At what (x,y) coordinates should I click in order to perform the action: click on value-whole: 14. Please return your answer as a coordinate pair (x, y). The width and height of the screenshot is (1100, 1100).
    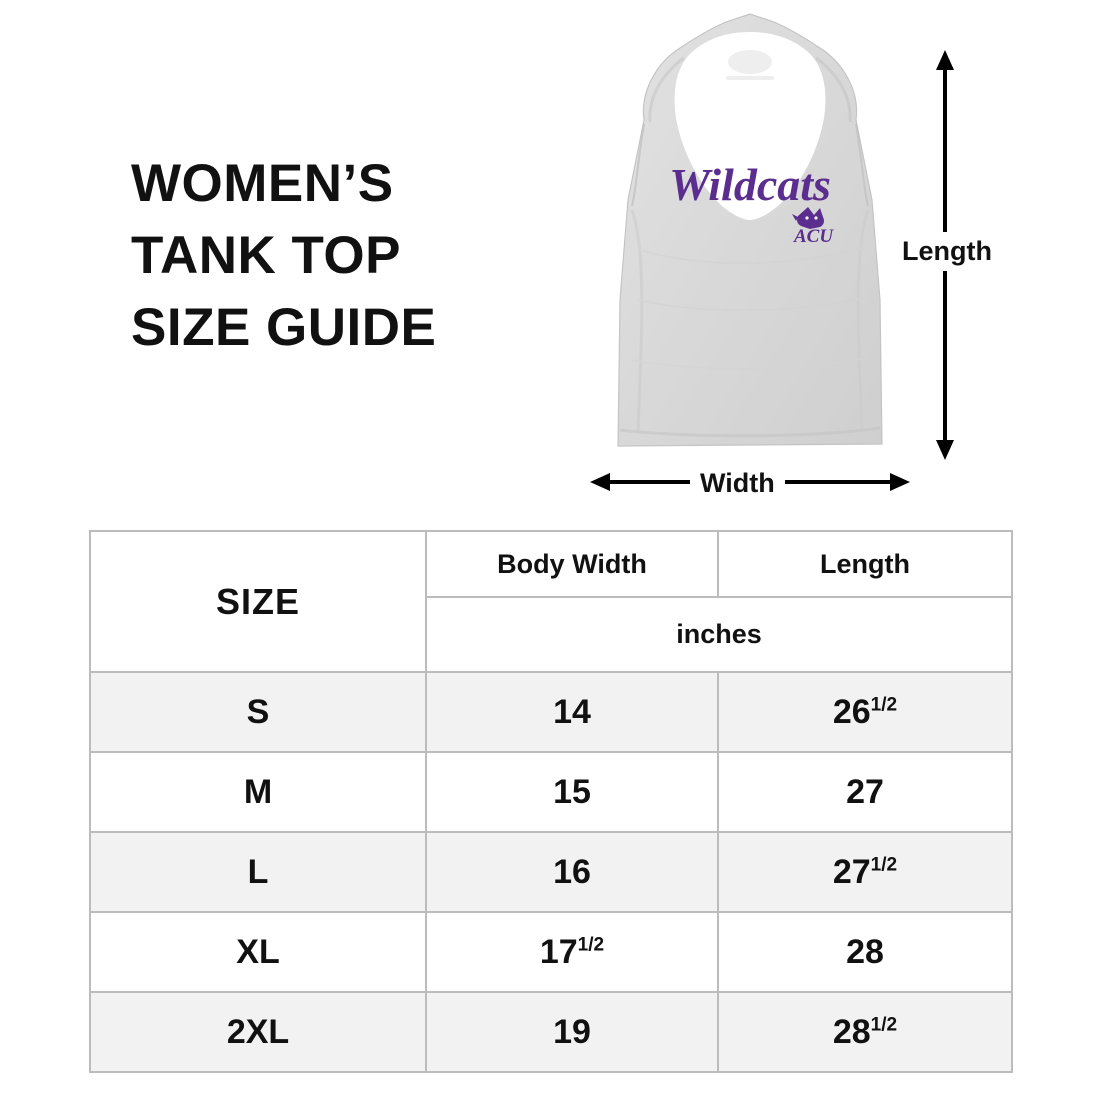
    Looking at the image, I should click on (572, 711).